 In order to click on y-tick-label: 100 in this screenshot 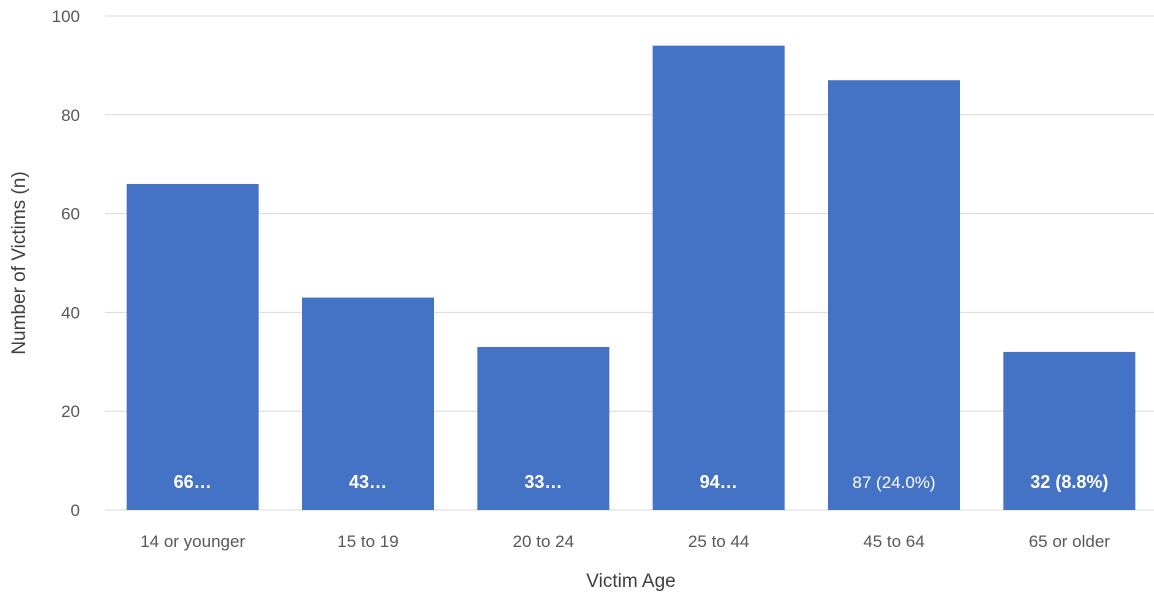, I will do `click(66, 16)`.